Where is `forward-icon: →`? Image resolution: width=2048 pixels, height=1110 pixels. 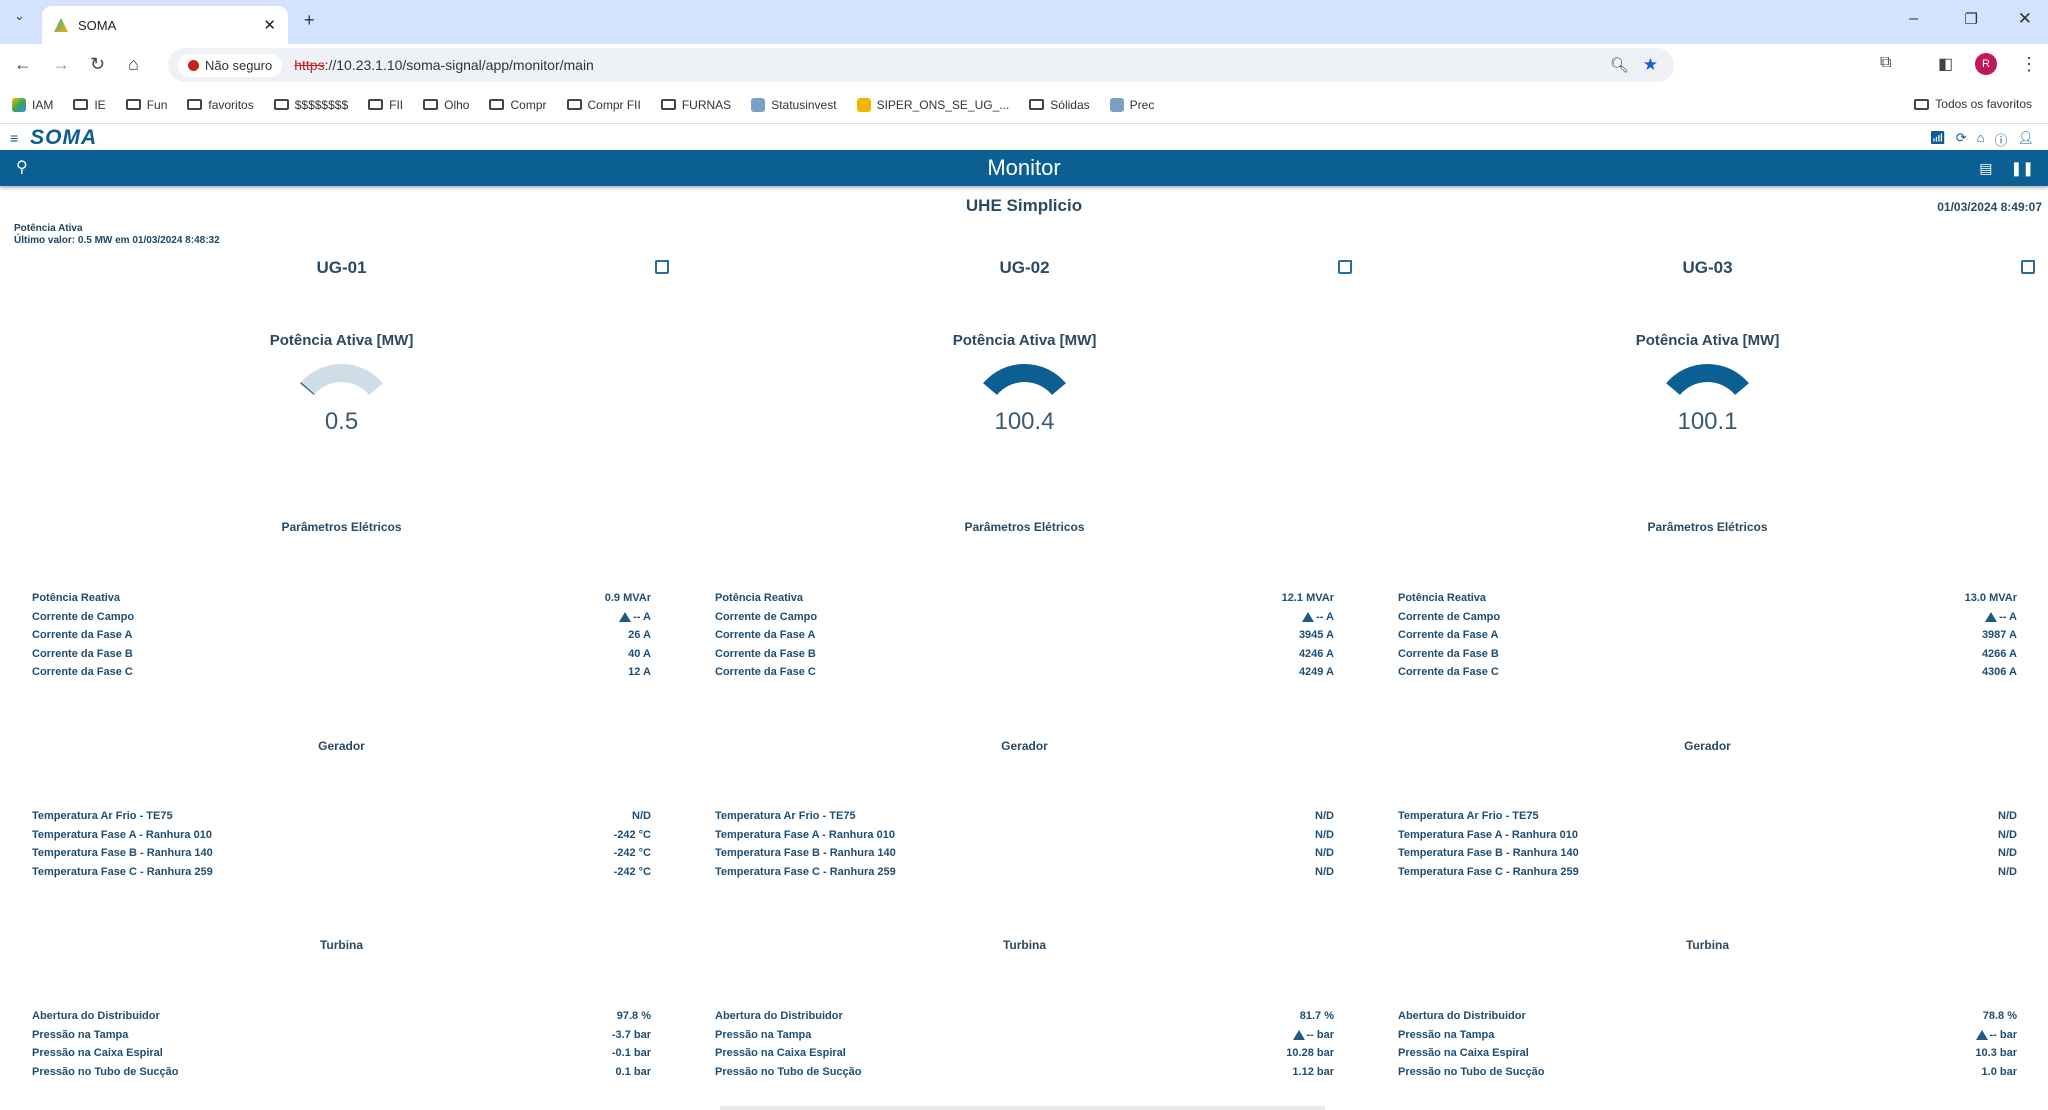
forward-icon: → is located at coordinates (61, 64).